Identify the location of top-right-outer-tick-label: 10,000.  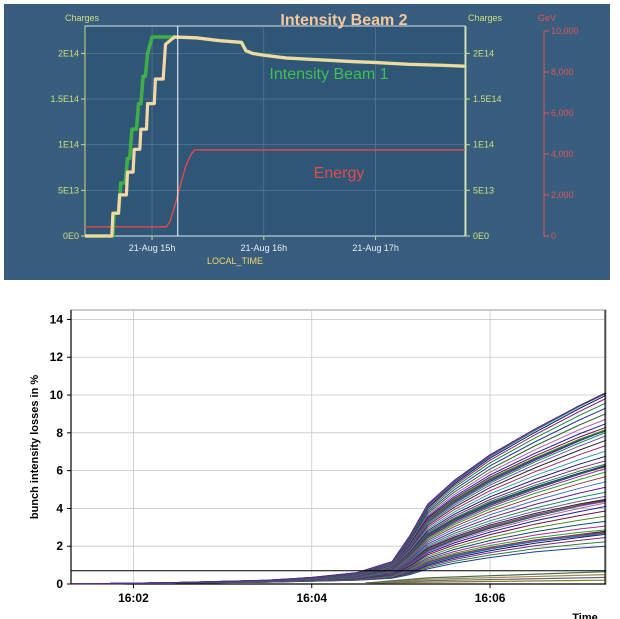
(565, 31).